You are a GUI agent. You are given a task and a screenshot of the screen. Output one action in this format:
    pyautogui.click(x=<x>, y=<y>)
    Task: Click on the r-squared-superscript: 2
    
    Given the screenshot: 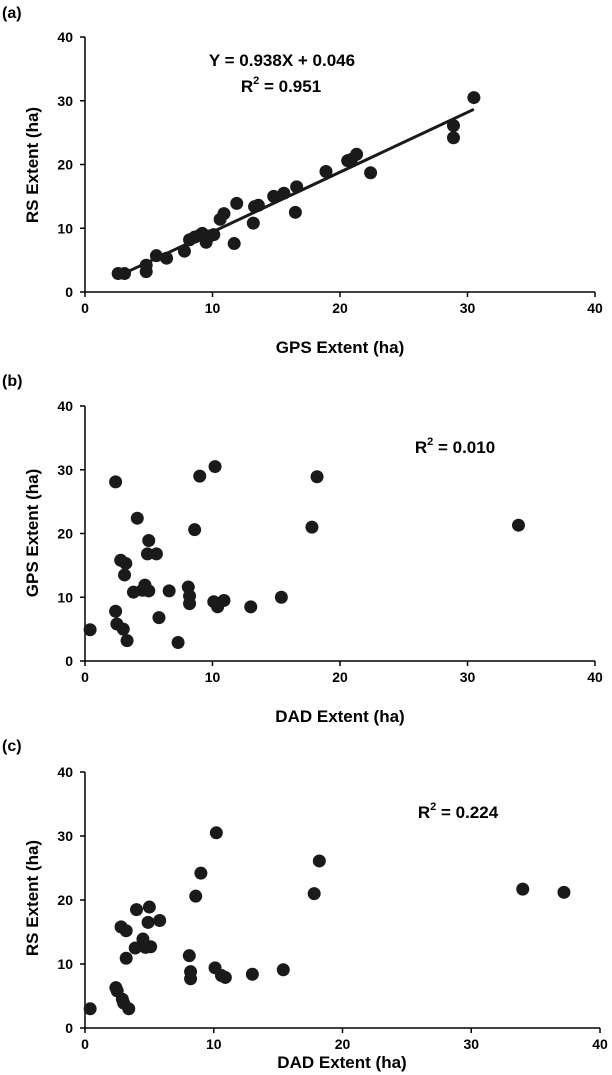 What is the action you would take?
    pyautogui.click(x=256, y=81)
    